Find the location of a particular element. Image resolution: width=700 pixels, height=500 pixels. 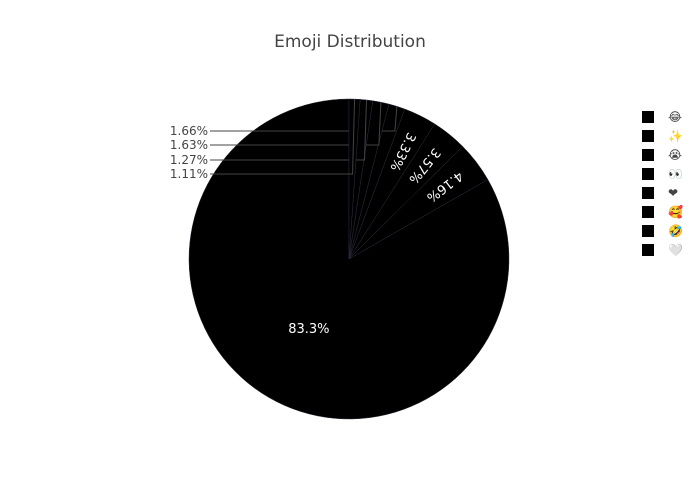

legend-label: 😭 is located at coordinates (675, 154).